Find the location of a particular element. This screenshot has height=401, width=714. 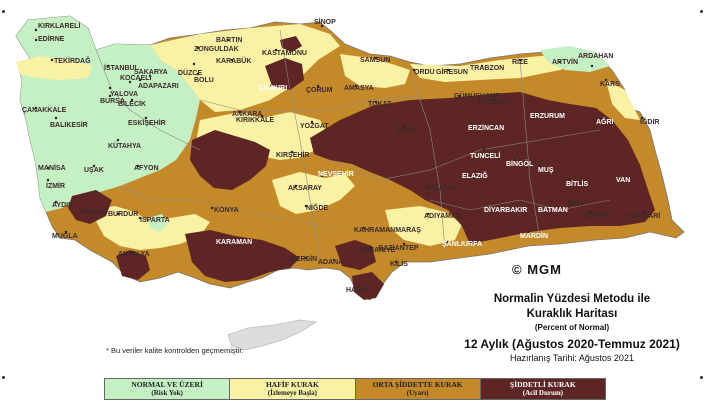

city-label: DİYARBAKIR is located at coordinates (505, 210).